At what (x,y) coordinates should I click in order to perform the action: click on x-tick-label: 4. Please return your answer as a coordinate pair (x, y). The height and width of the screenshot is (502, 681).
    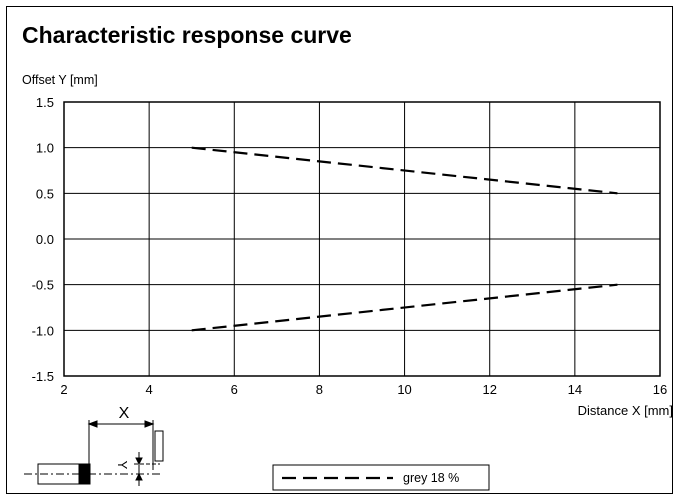
    Looking at the image, I should click on (149, 389).